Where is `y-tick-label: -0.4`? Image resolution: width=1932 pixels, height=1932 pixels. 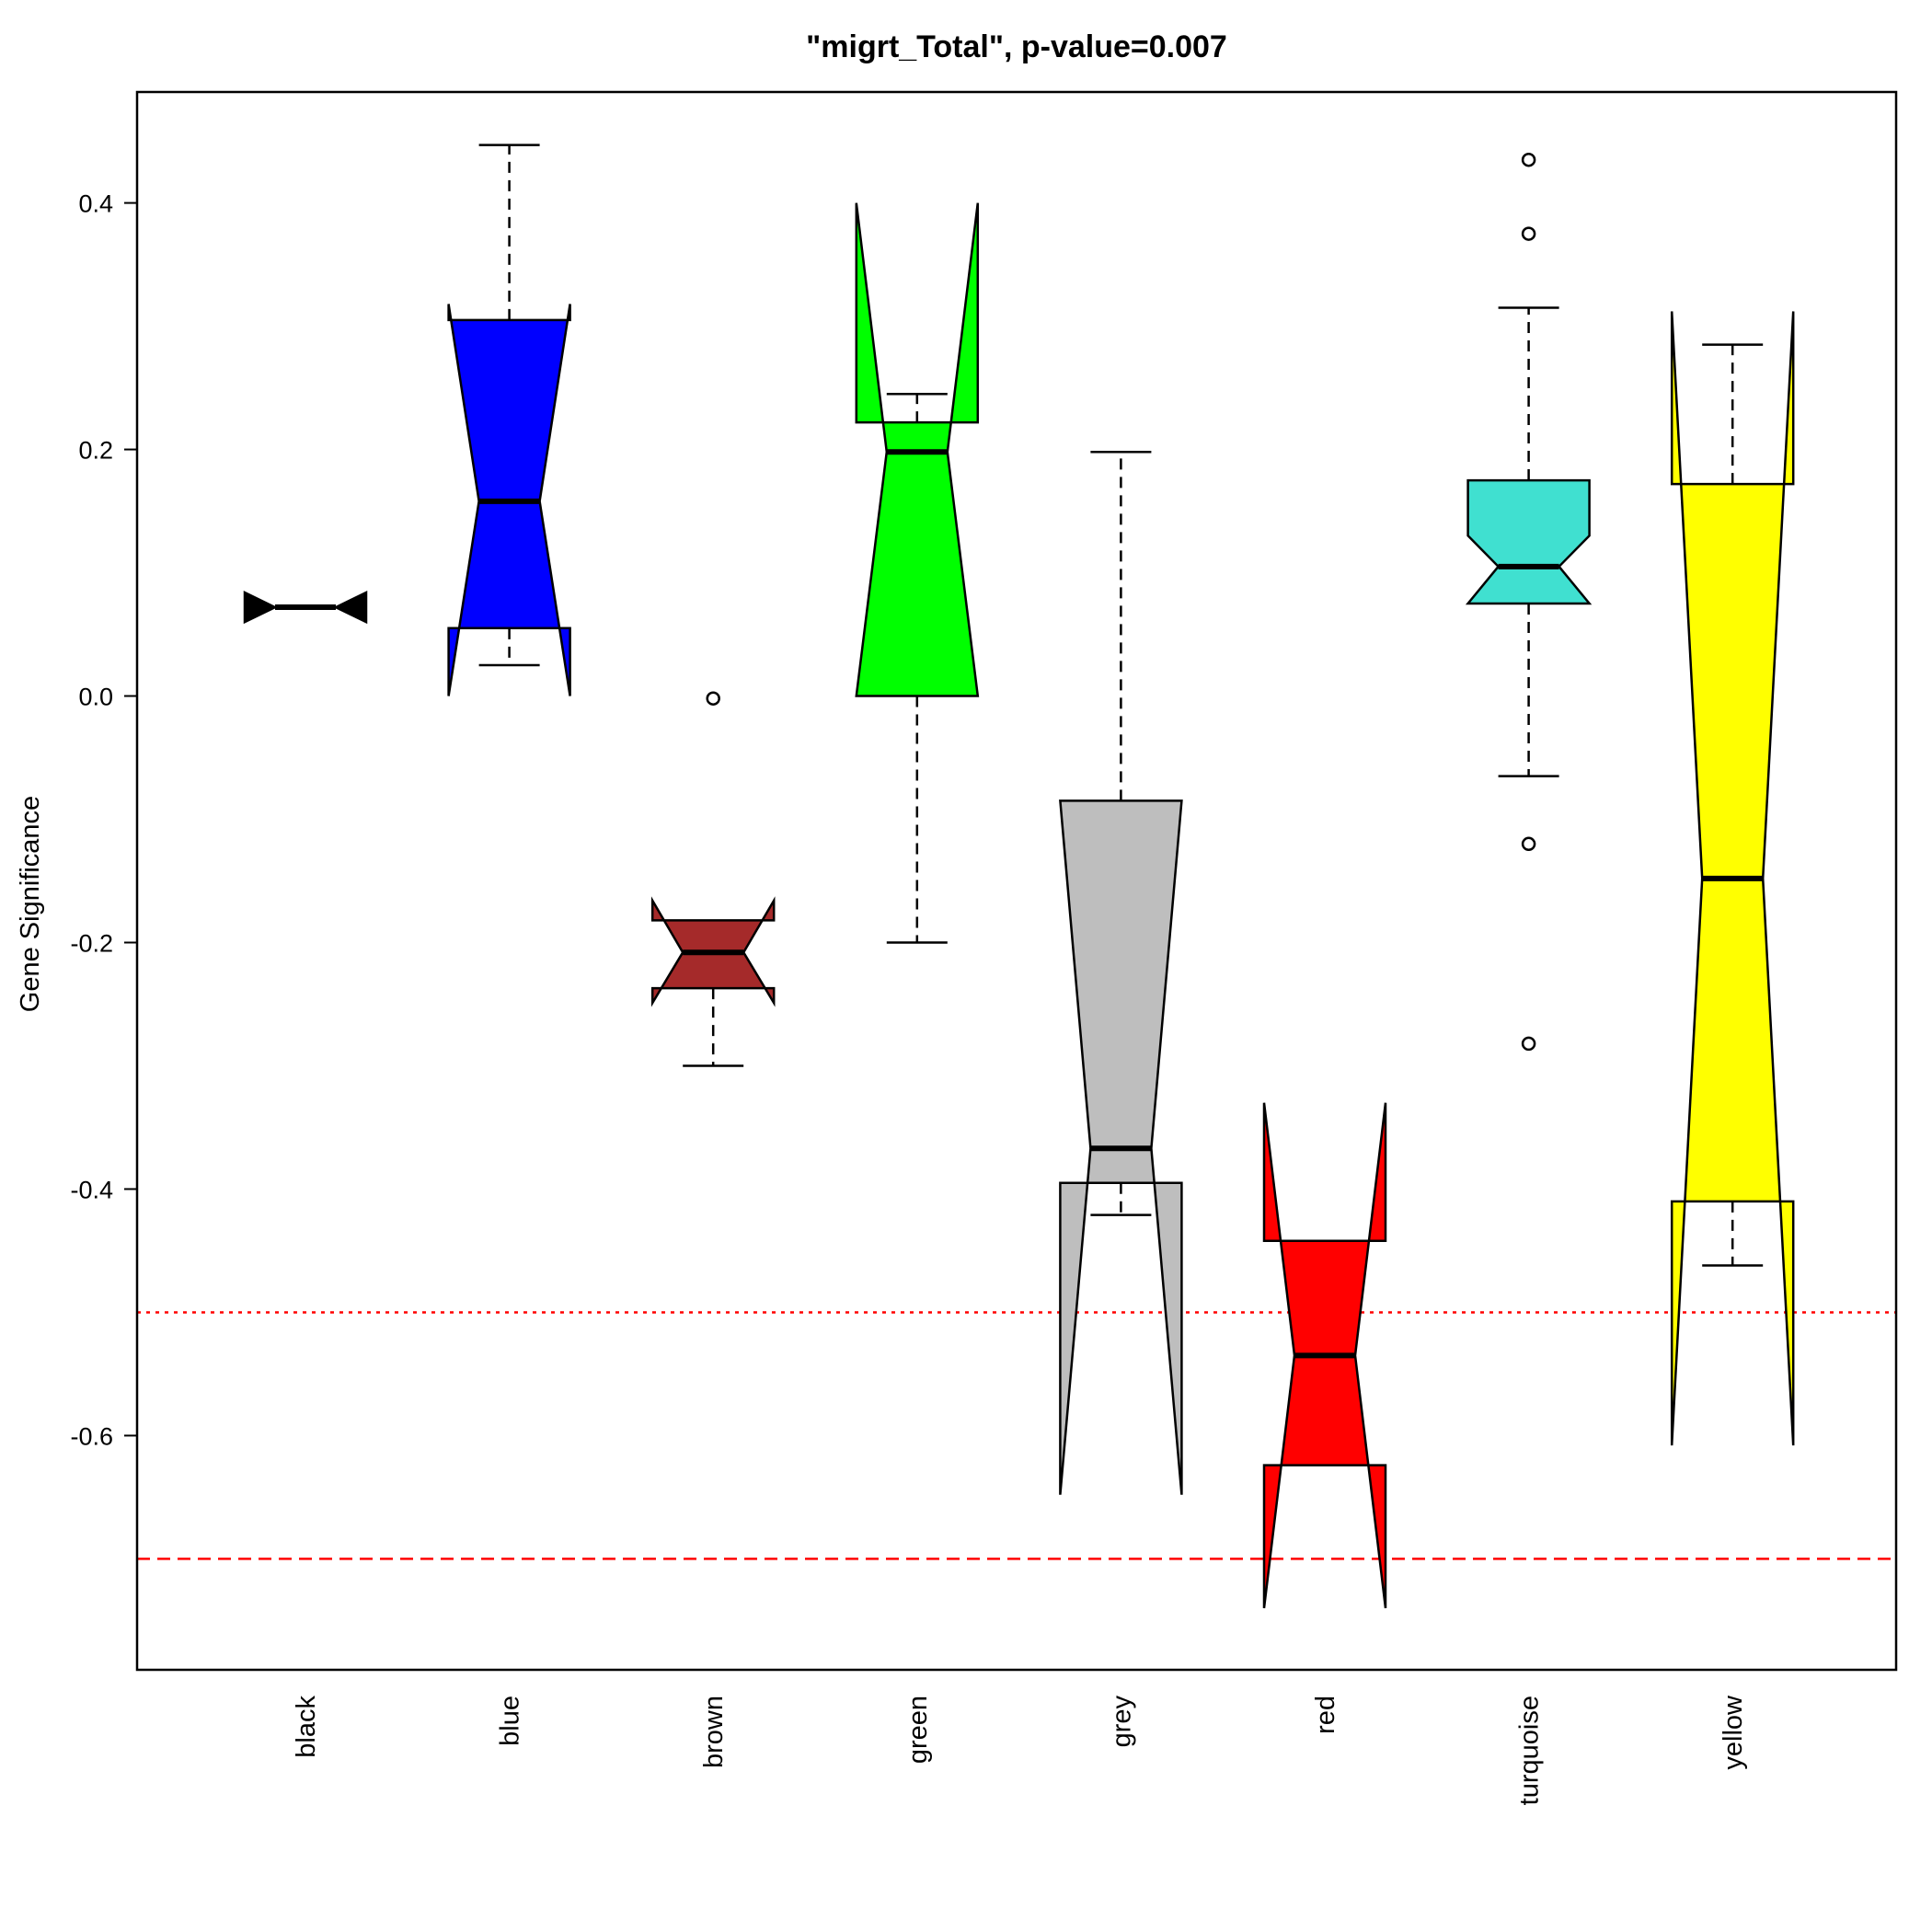
y-tick-label: -0.4 is located at coordinates (91, 1189).